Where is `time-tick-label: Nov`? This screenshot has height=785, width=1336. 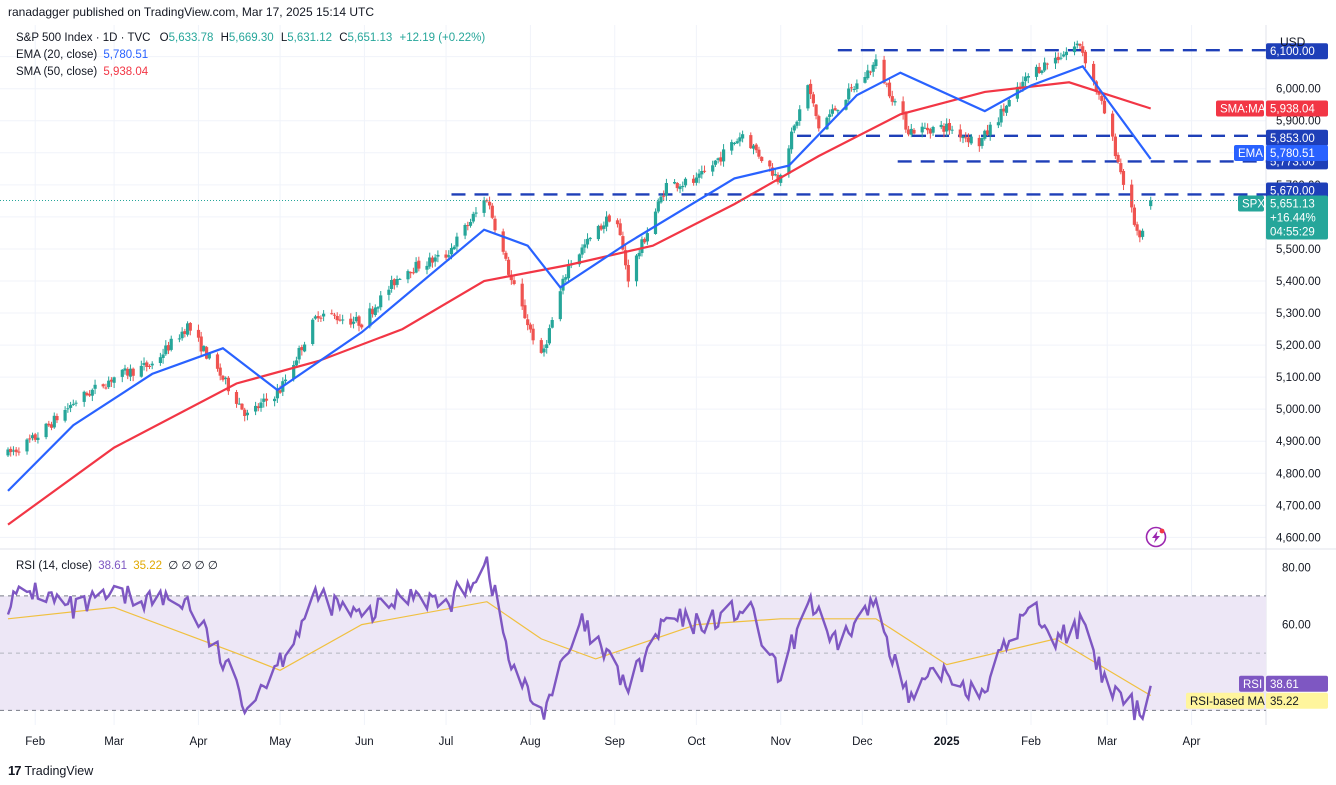
time-tick-label: Nov is located at coordinates (780, 742).